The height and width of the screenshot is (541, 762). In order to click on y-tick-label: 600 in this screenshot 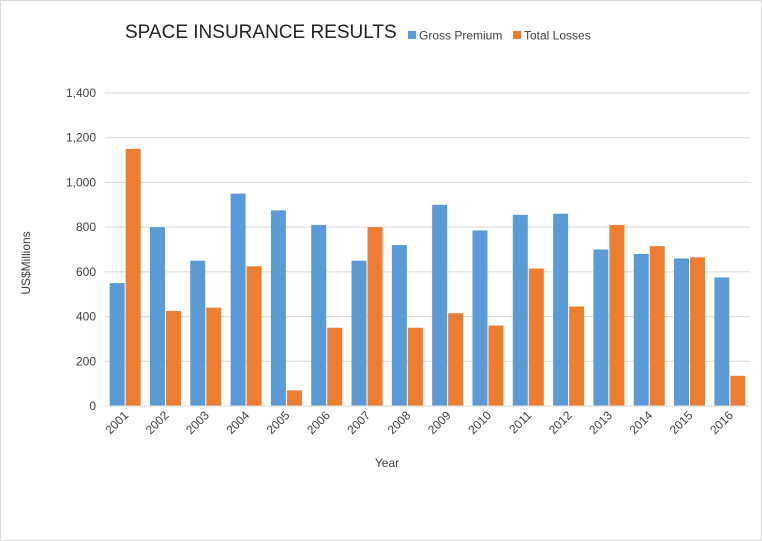, I will do `click(86, 272)`.